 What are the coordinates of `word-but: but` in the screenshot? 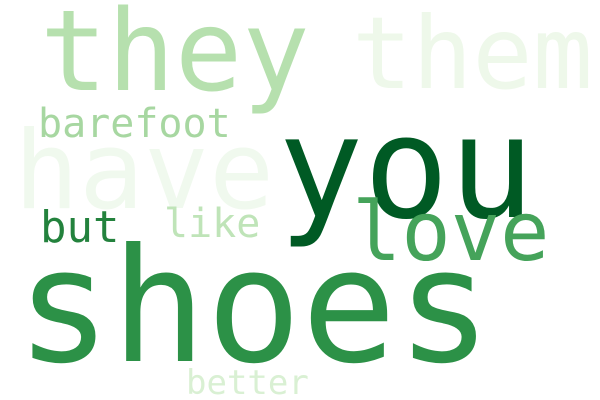 It's located at (80, 227).